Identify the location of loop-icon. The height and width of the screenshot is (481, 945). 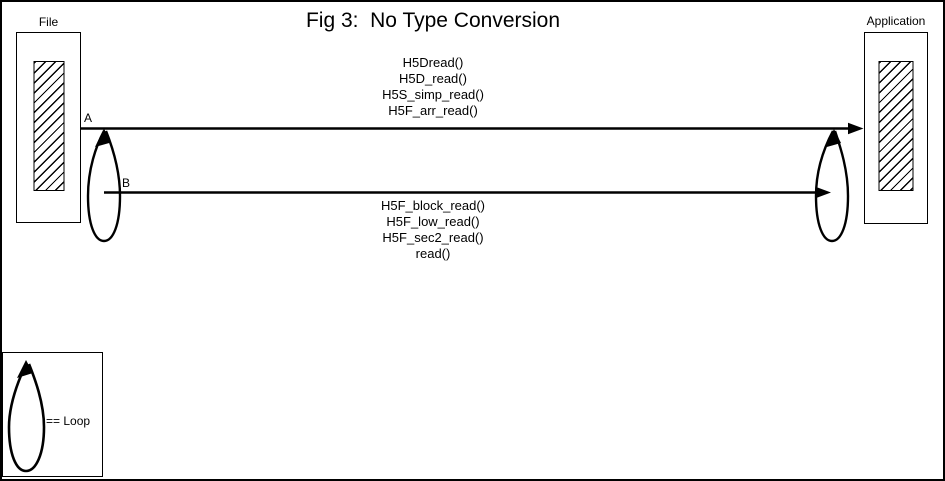
(26, 416).